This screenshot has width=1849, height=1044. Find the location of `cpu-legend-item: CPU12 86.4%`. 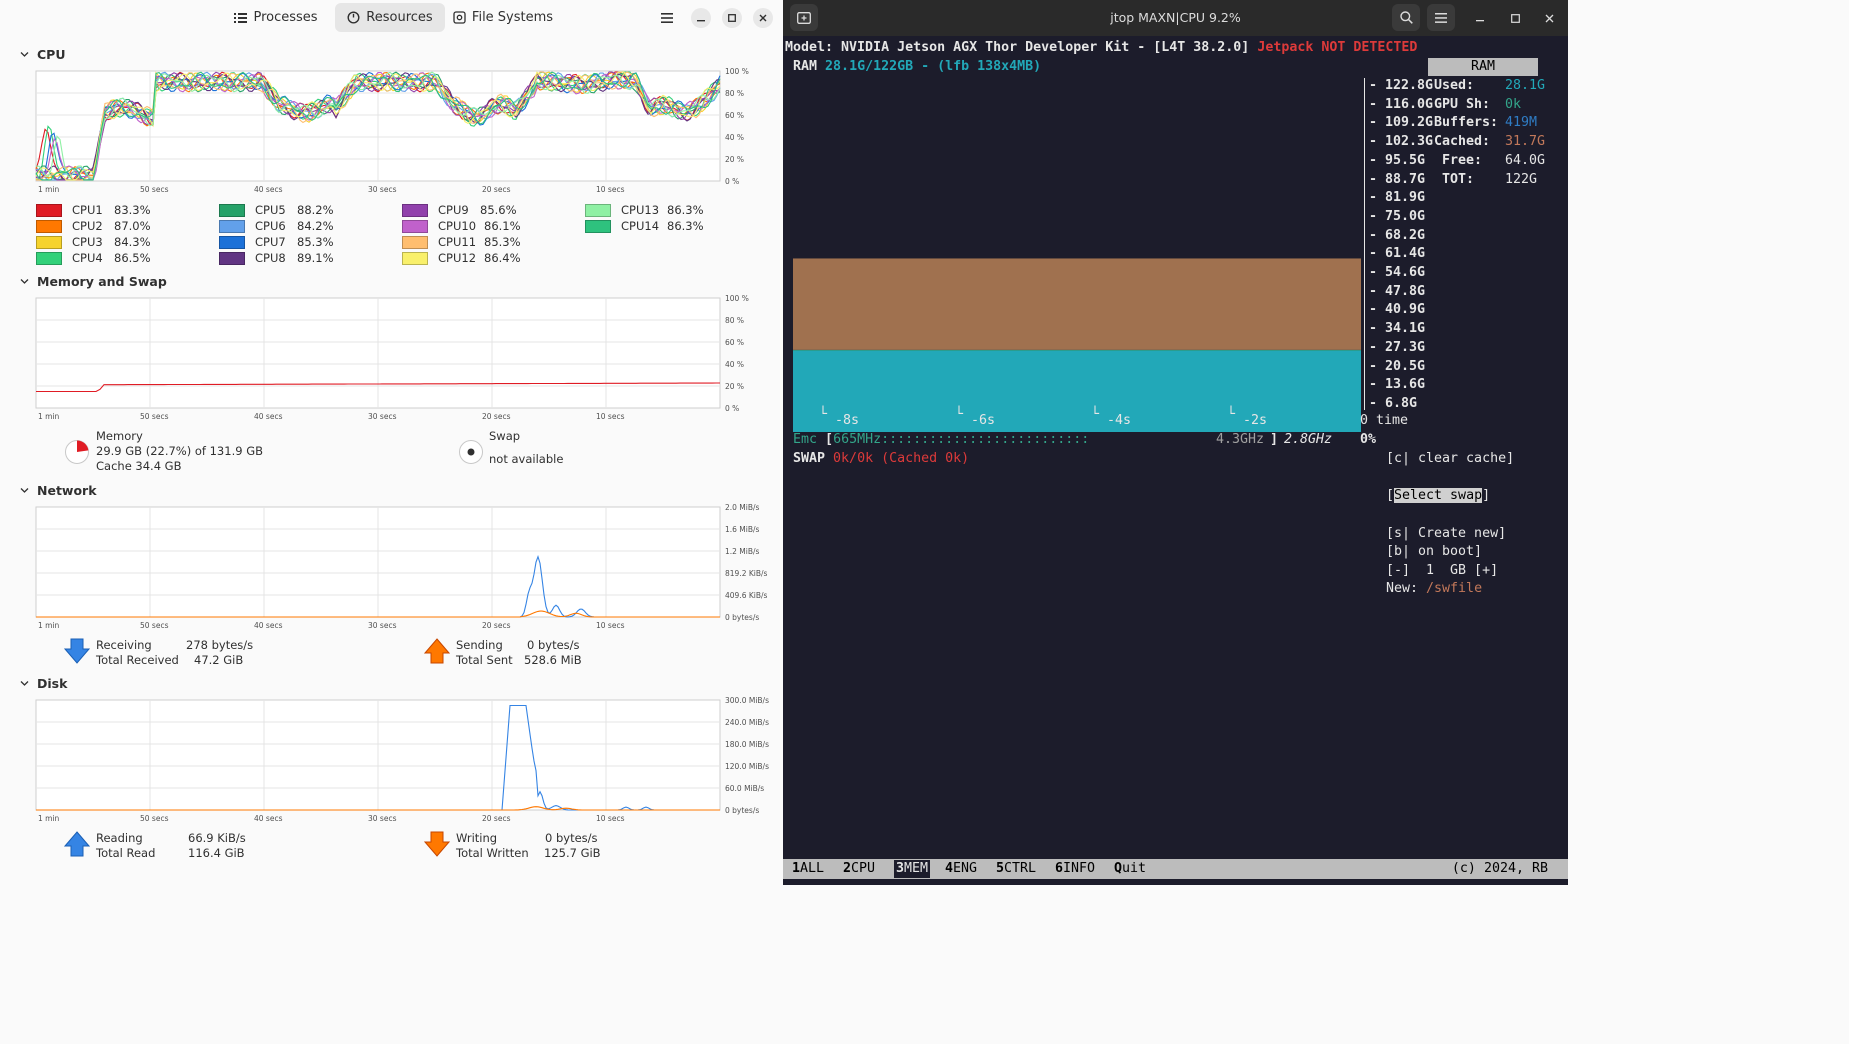

cpu-legend-item: CPU12 86.4% is located at coordinates (461, 258).